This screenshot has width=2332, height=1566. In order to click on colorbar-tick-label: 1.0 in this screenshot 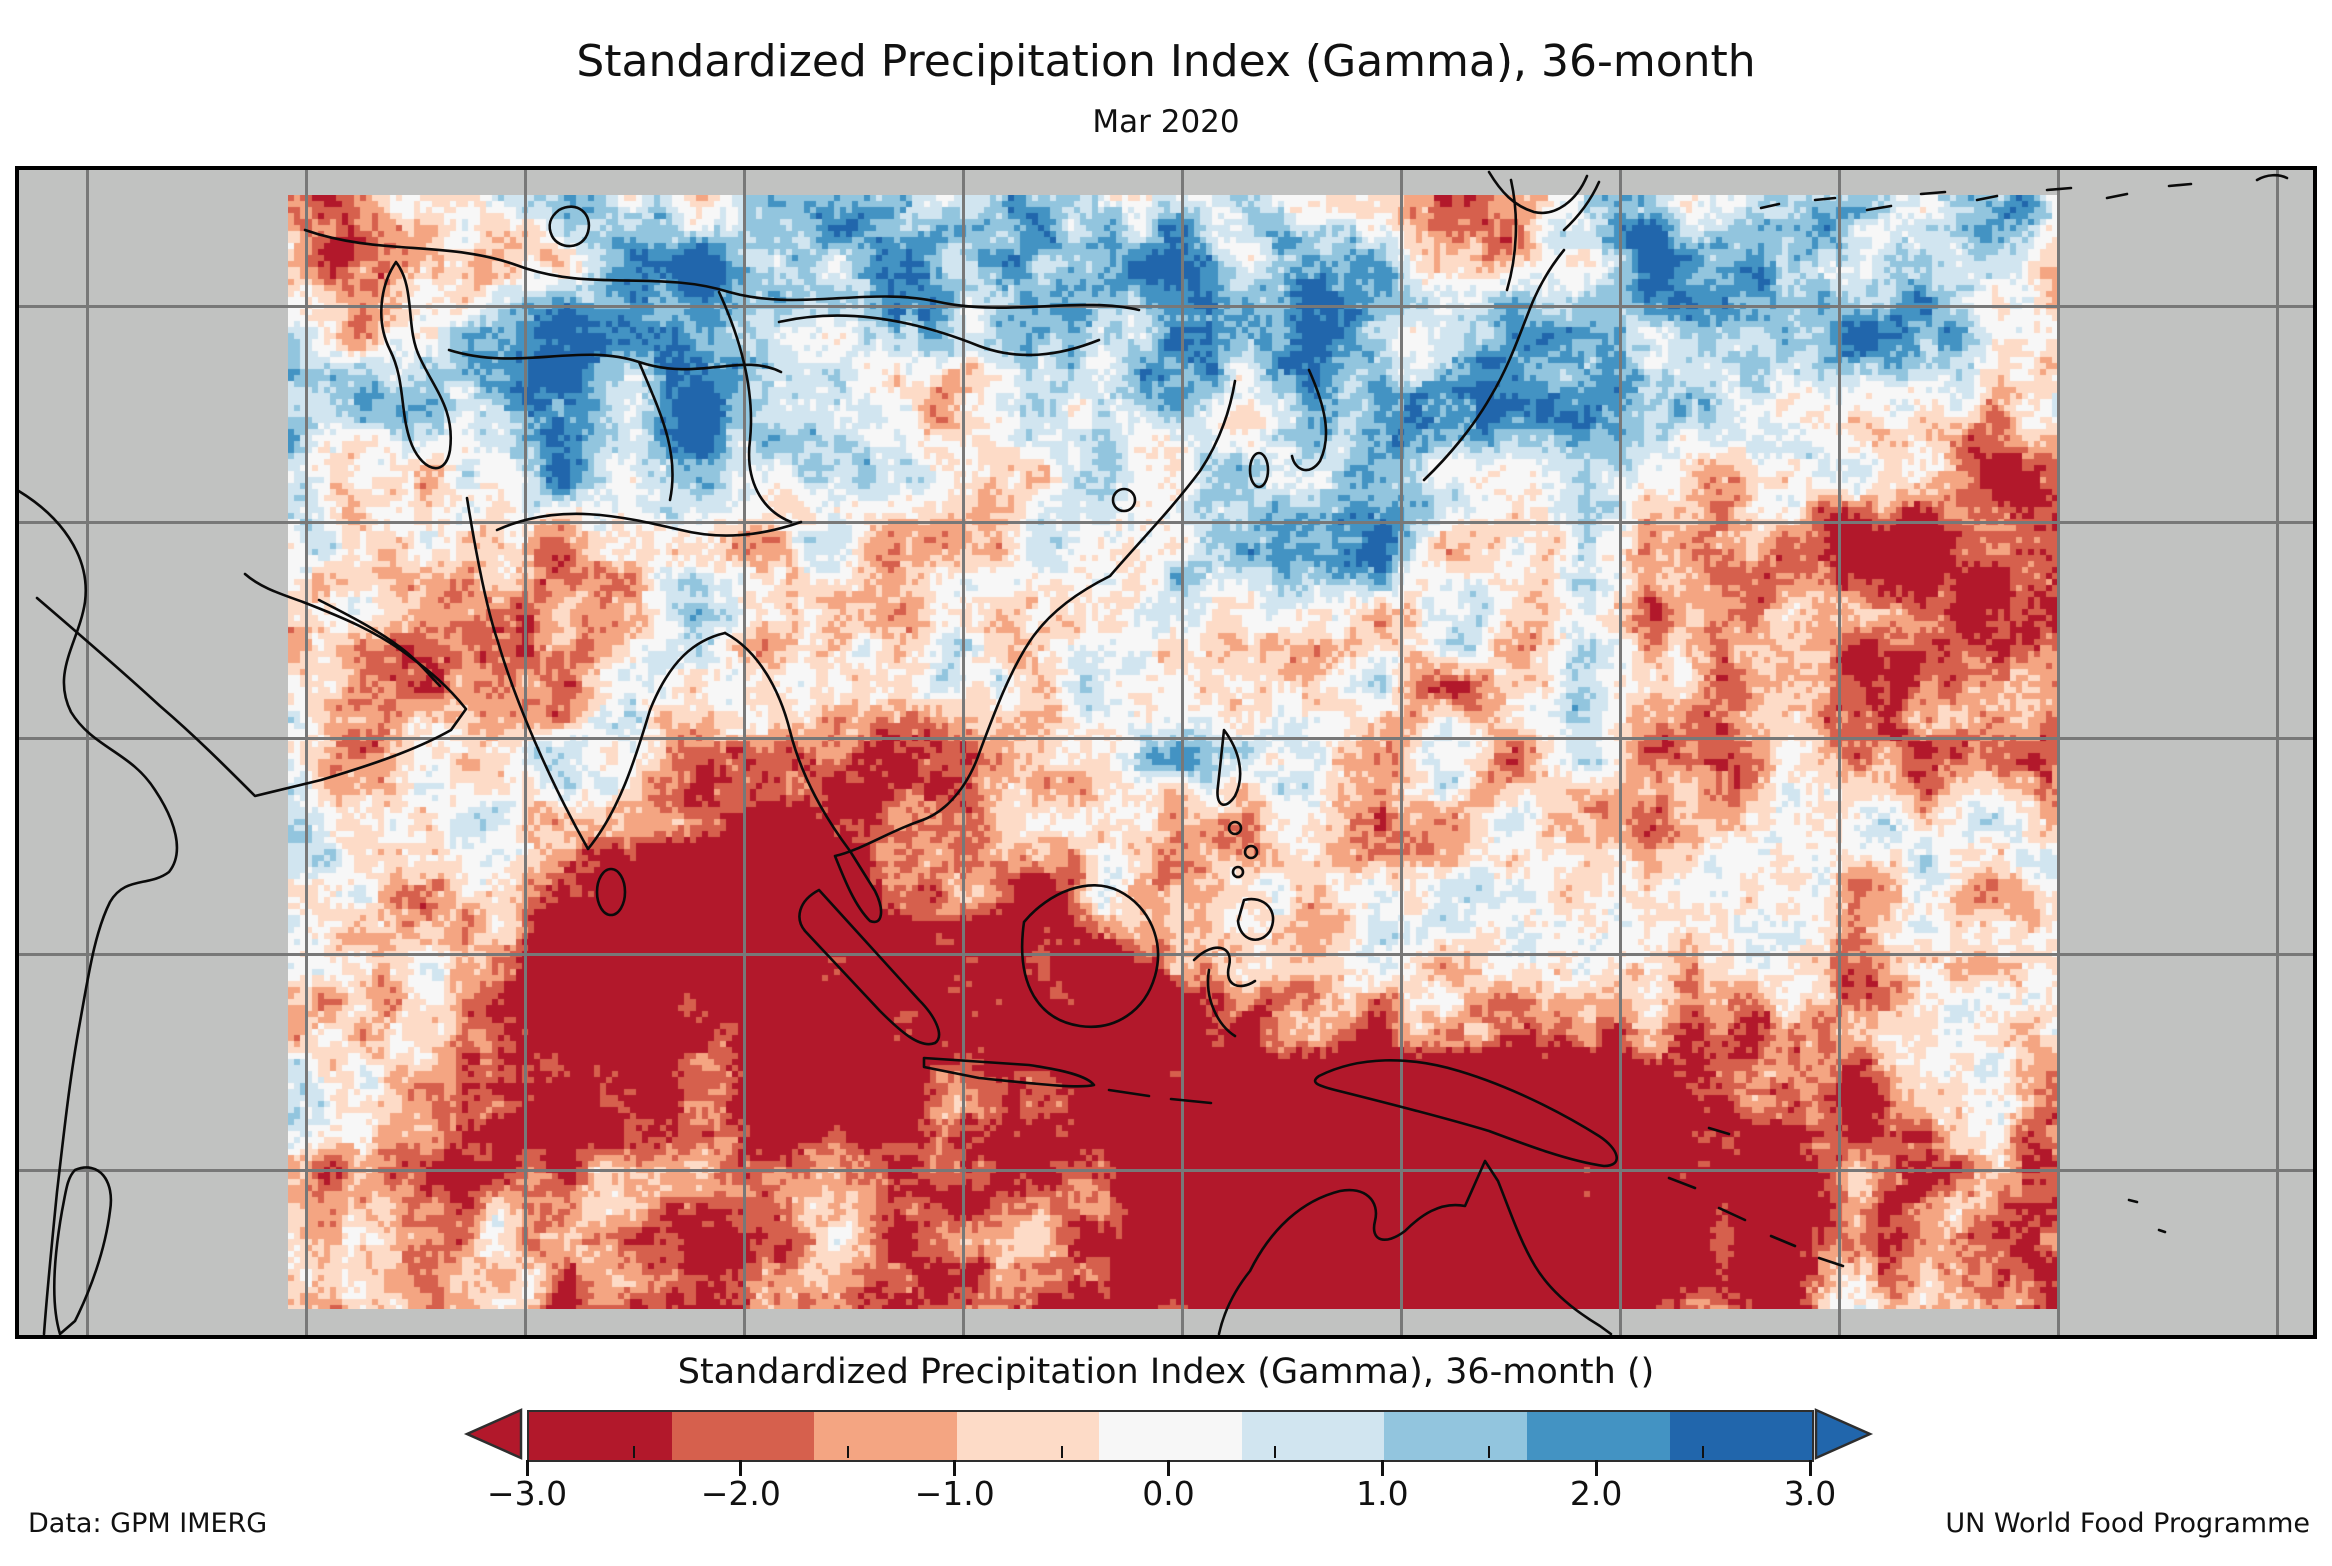, I will do `click(1382, 1493)`.